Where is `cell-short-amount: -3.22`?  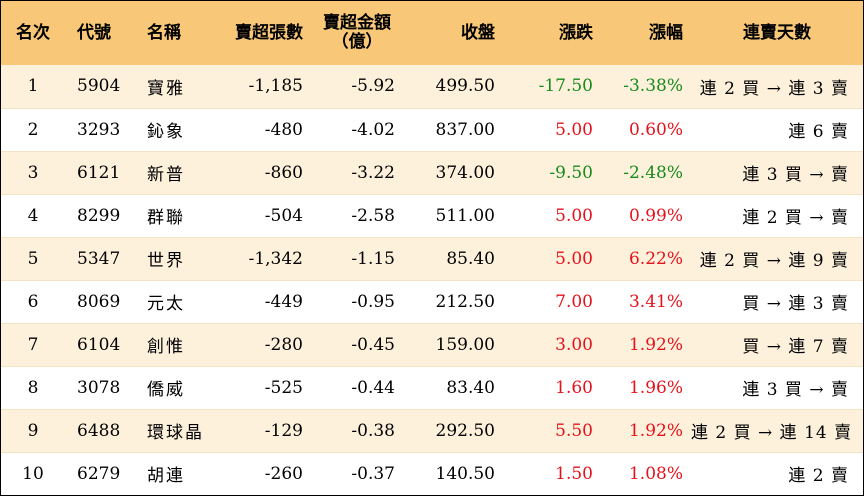 cell-short-amount: -3.22 is located at coordinates (357, 172).